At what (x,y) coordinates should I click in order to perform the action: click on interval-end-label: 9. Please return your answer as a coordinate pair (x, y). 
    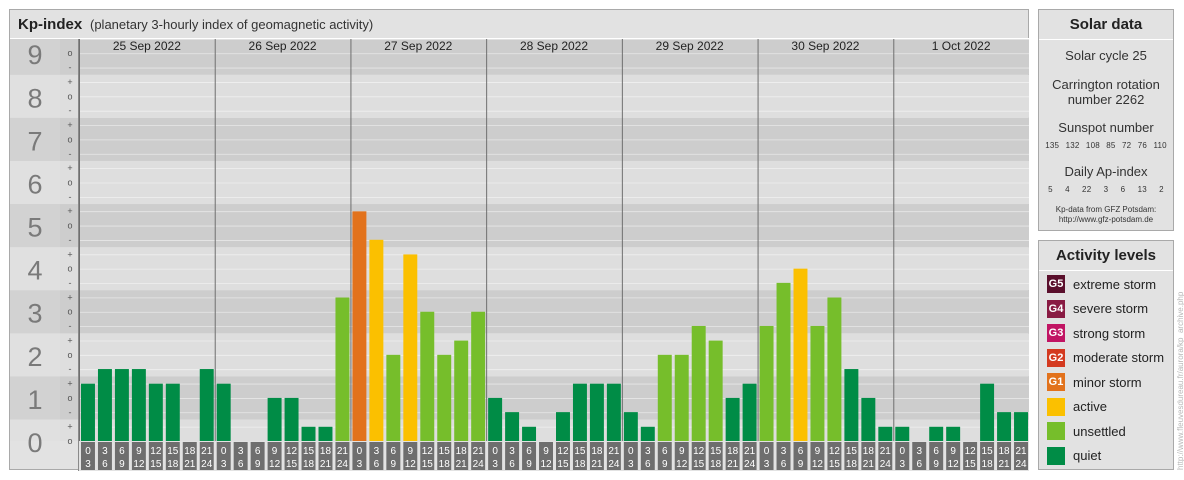
    Looking at the image, I should click on (394, 464).